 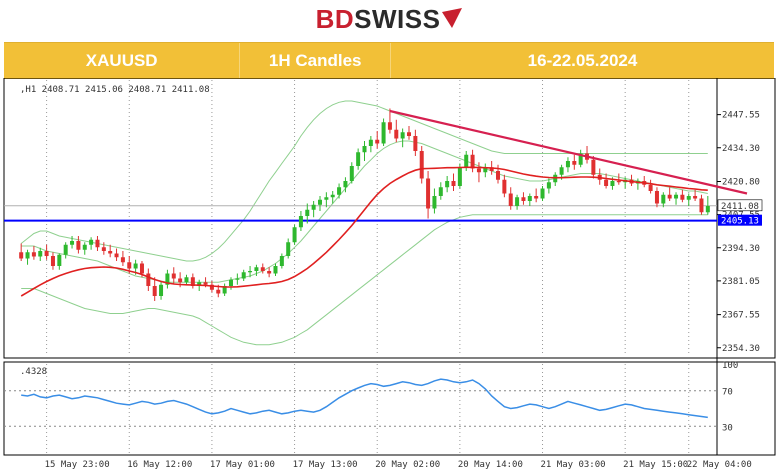 I want to click on brand-flag-icon, so click(x=452, y=18).